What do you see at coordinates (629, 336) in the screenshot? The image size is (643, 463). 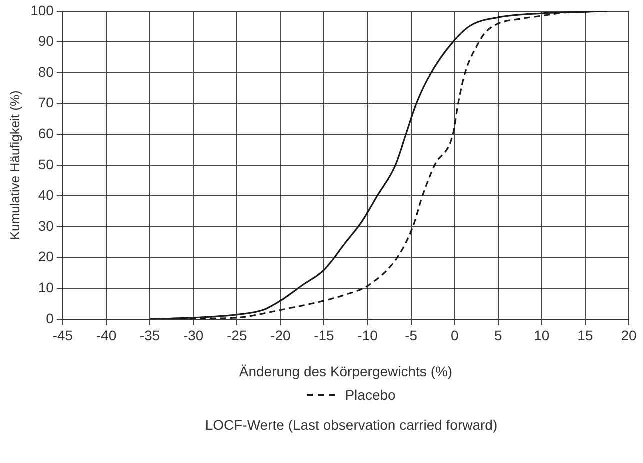 I see `x-tick-label: 20` at bounding box center [629, 336].